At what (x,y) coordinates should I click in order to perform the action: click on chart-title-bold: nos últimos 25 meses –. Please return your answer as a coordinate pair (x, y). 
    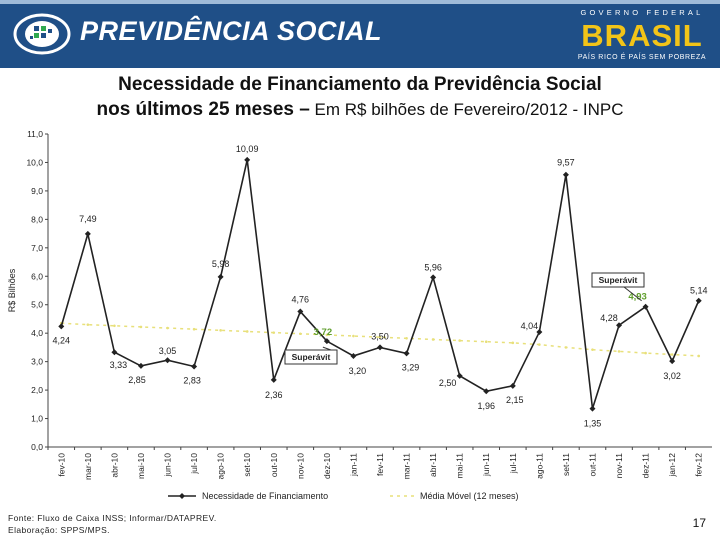
    Looking at the image, I should click on (203, 109).